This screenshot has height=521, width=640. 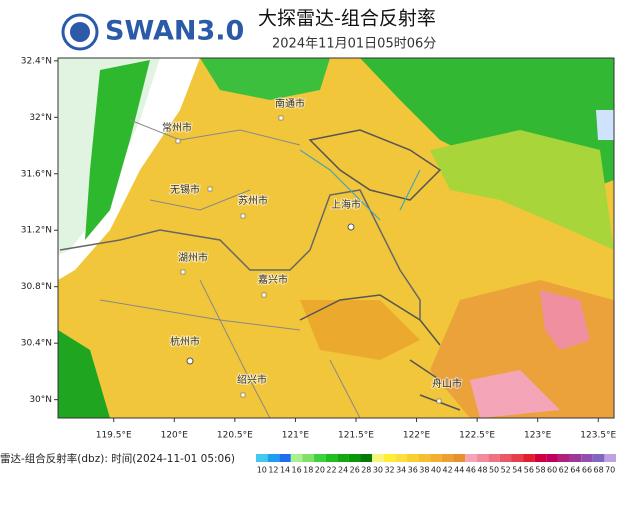 I want to click on colorbar-label: 50, so click(x=494, y=470).